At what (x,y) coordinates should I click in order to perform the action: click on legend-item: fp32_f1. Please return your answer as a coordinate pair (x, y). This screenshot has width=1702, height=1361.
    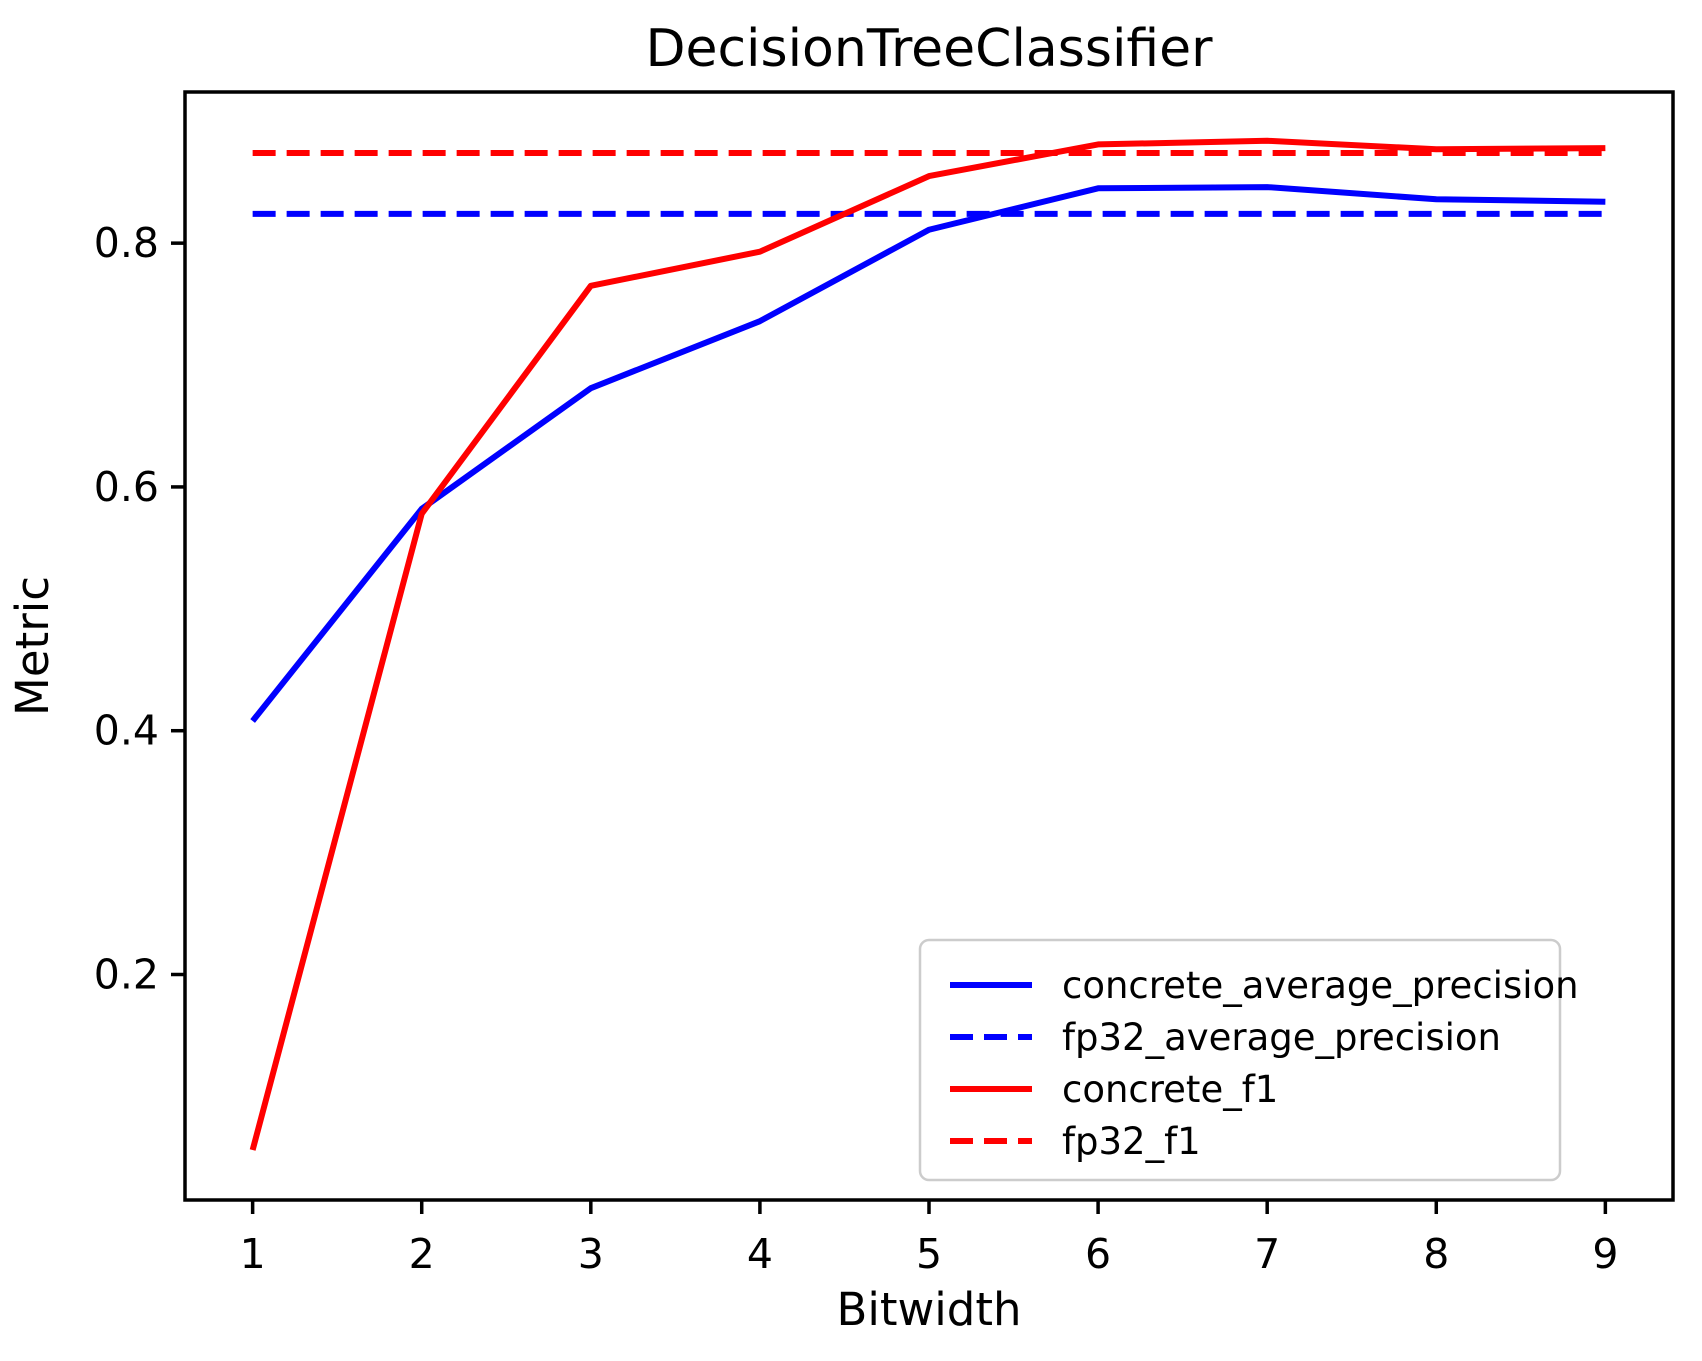
    Looking at the image, I should click on (1075, 1141).